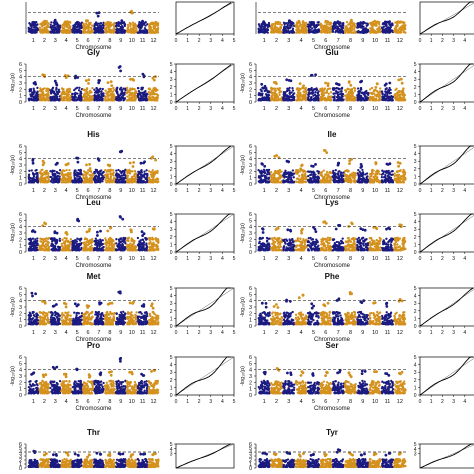 The image size is (474, 474). What do you see at coordinates (20, 84) in the screenshot?
I see `y-tick-label: 3` at bounding box center [20, 84].